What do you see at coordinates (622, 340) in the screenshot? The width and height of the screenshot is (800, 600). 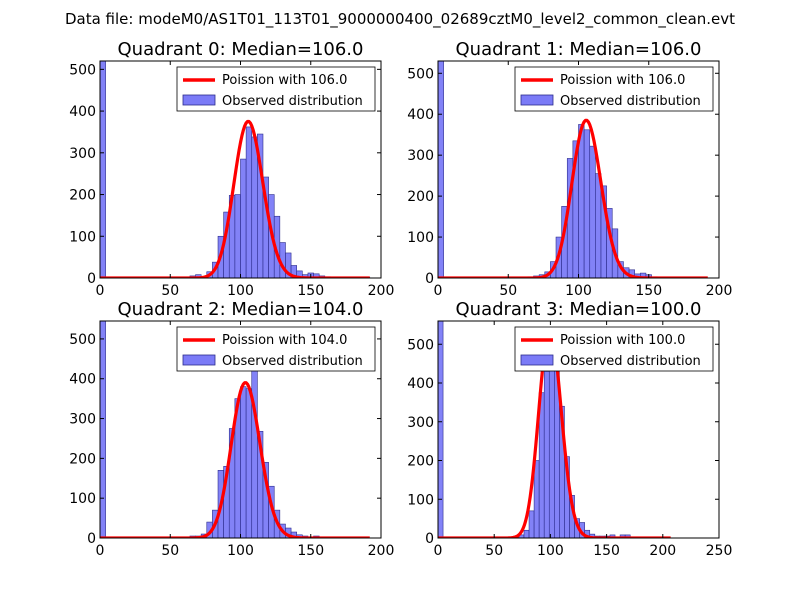 I see `legend-curve-label: Poission with 100.0` at bounding box center [622, 340].